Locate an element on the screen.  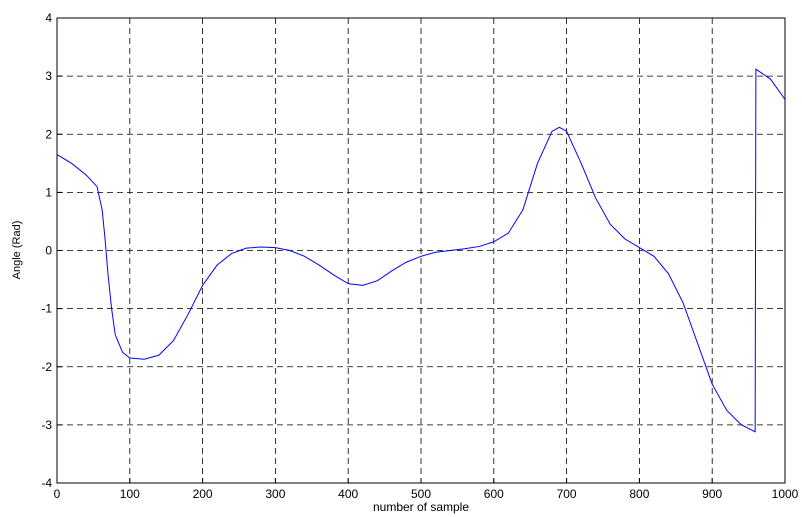
y-tick-label: -1 is located at coordinates (46, 309).